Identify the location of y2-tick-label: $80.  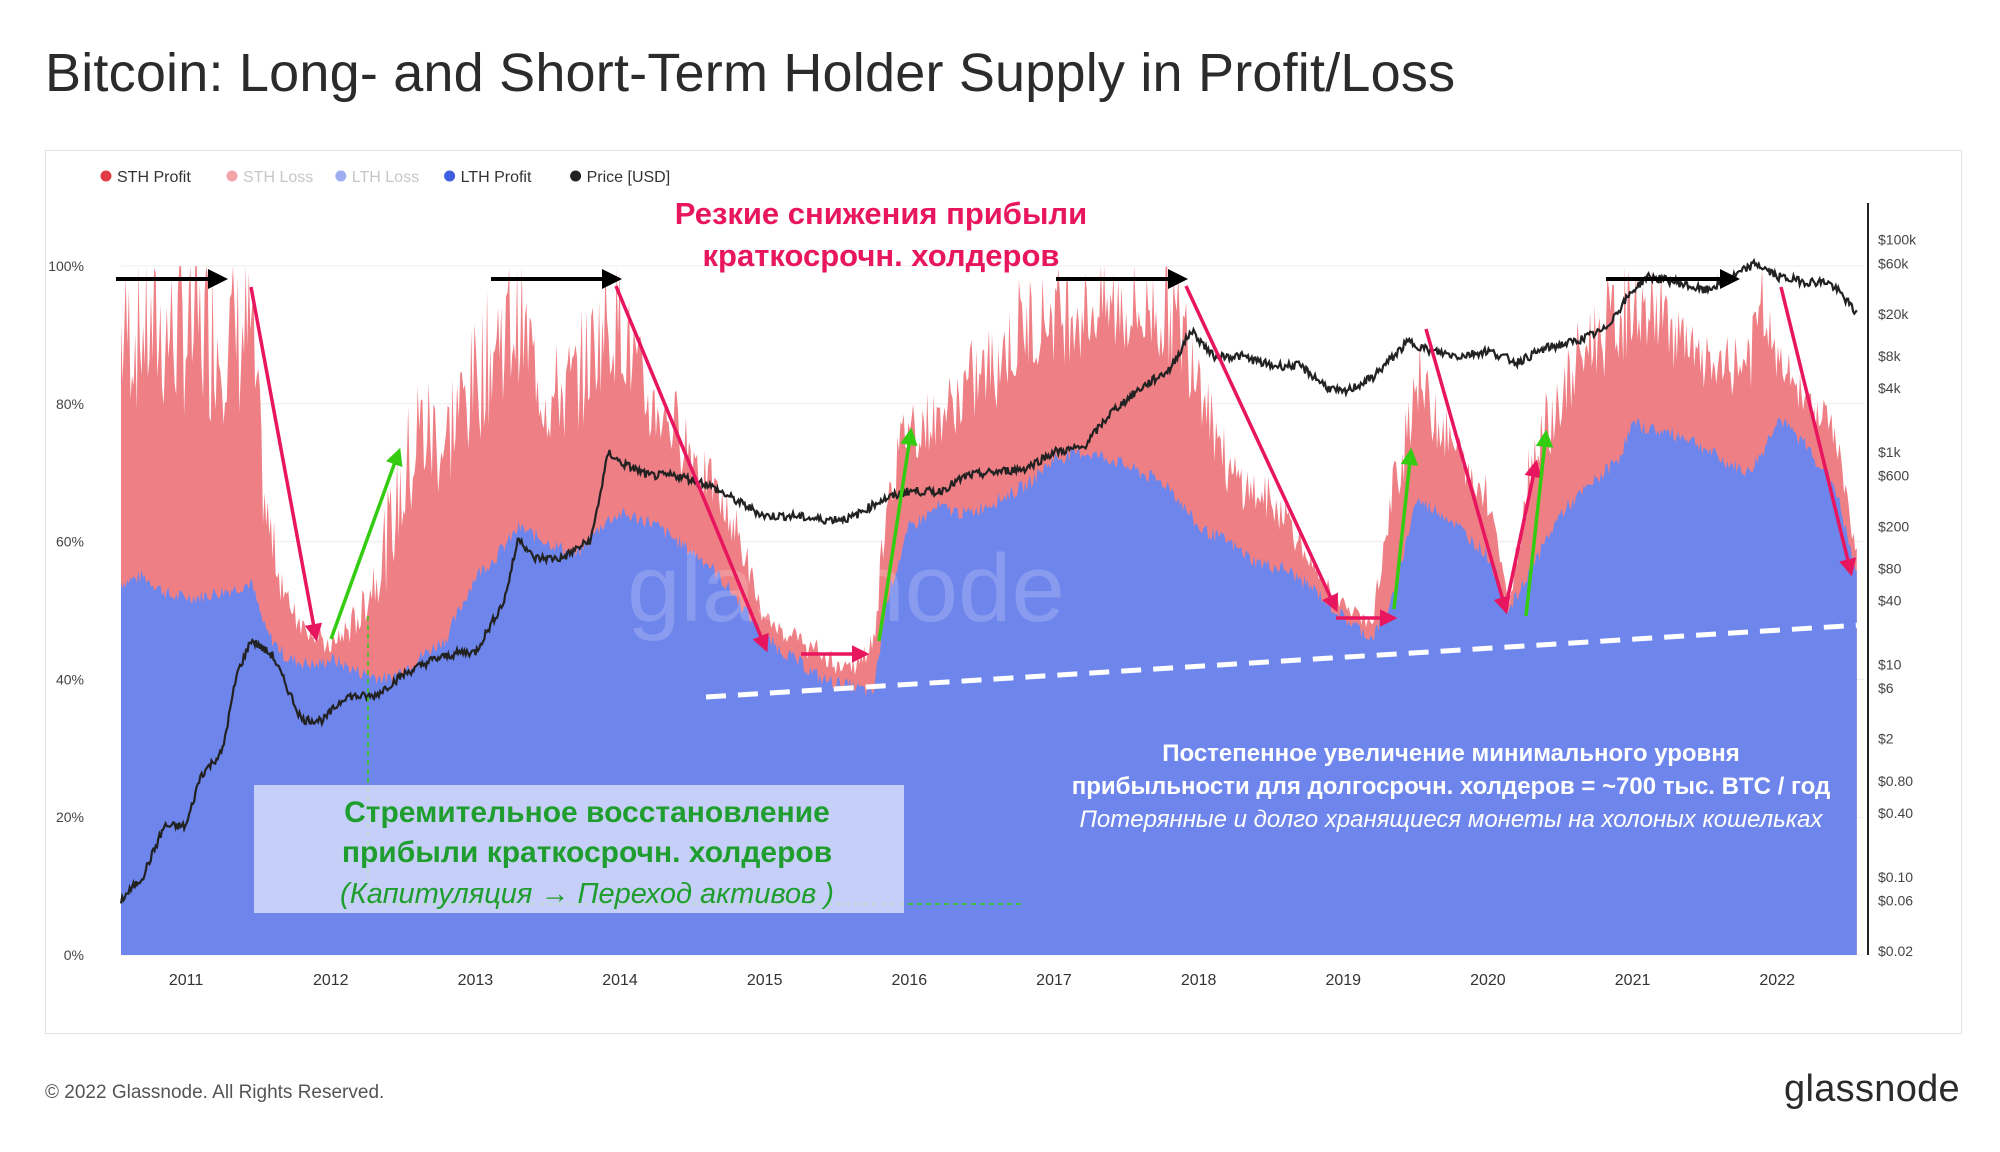
(1890, 569).